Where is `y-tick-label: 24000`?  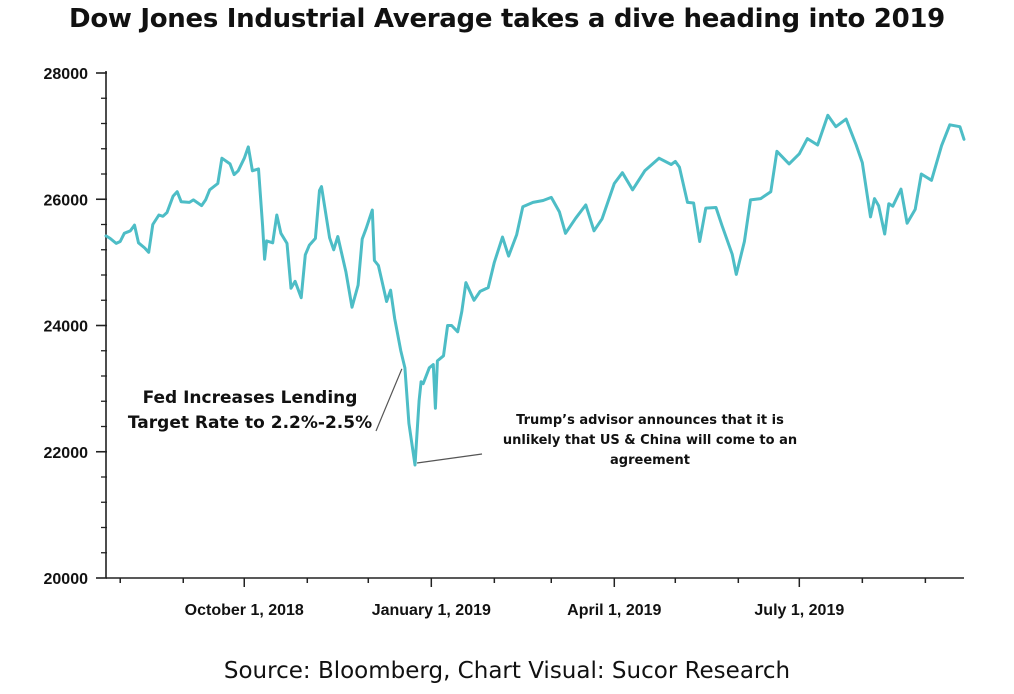
y-tick-label: 24000 is located at coordinates (66, 327).